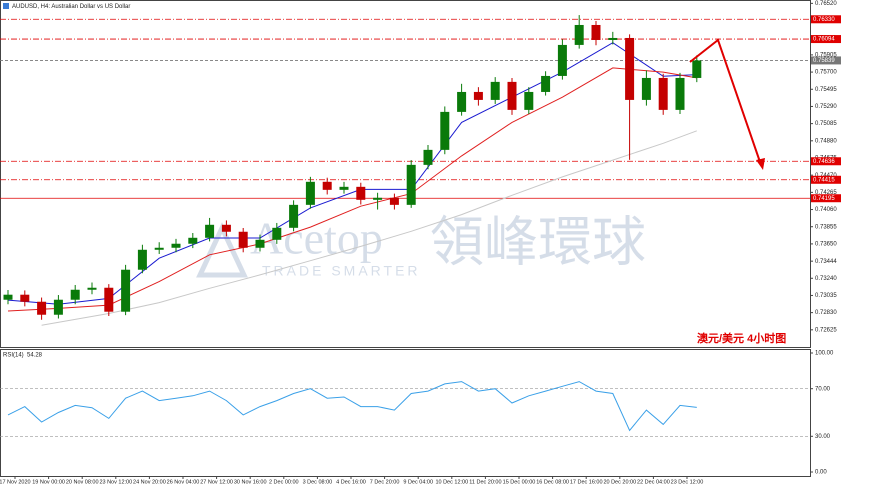 This screenshot has width=870, height=486. Describe the element at coordinates (284, 482) in the screenshot. I see `x-tick-label: 2 Dec 00:00` at that location.